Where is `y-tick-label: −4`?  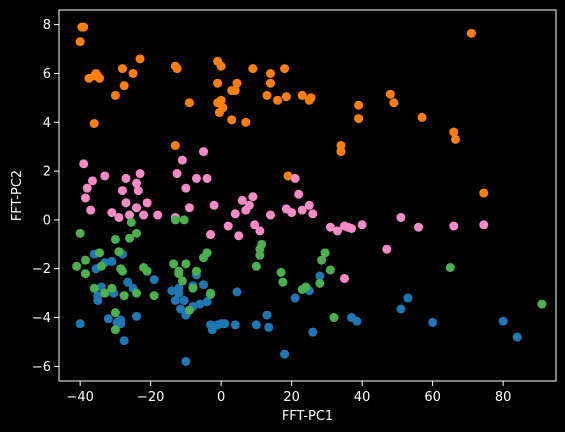
y-tick-label: −4 is located at coordinates (41, 318).